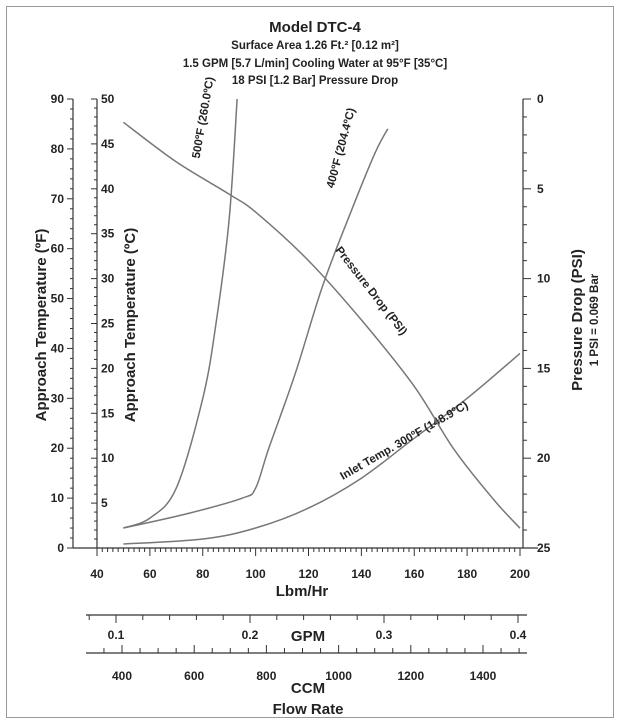 Image resolution: width=622 pixels, height=725 pixels. I want to click on y-left-c-tick-label: 10, so click(108, 458).